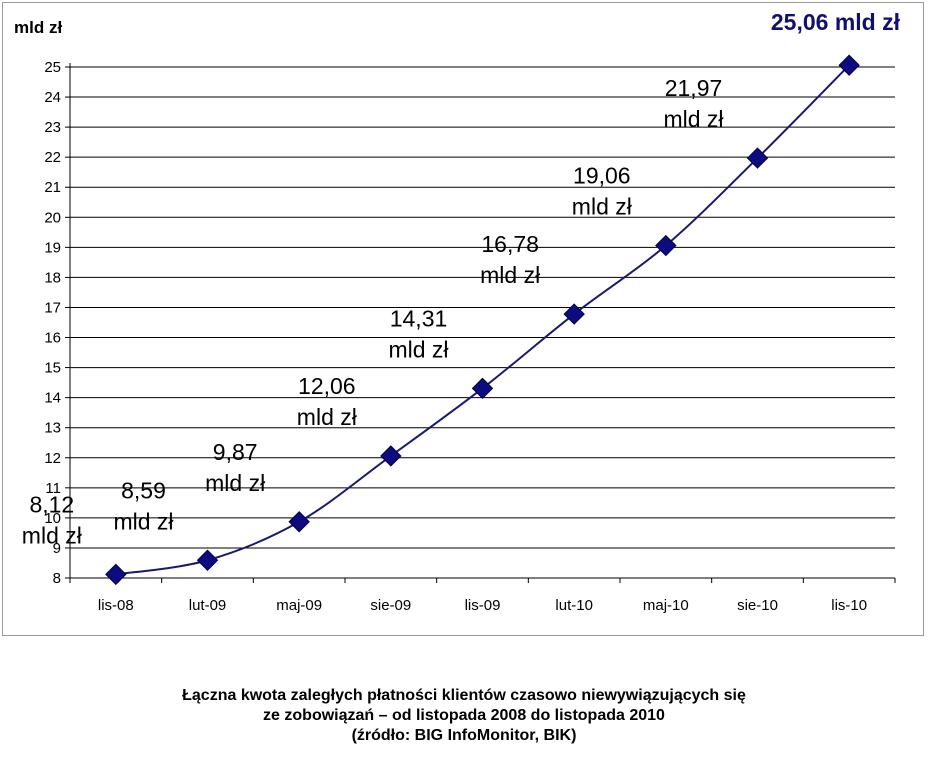 The image size is (928, 763). Describe the element at coordinates (836, 22) in the screenshot. I see `final-value-label: 25,06 mld zł` at that location.